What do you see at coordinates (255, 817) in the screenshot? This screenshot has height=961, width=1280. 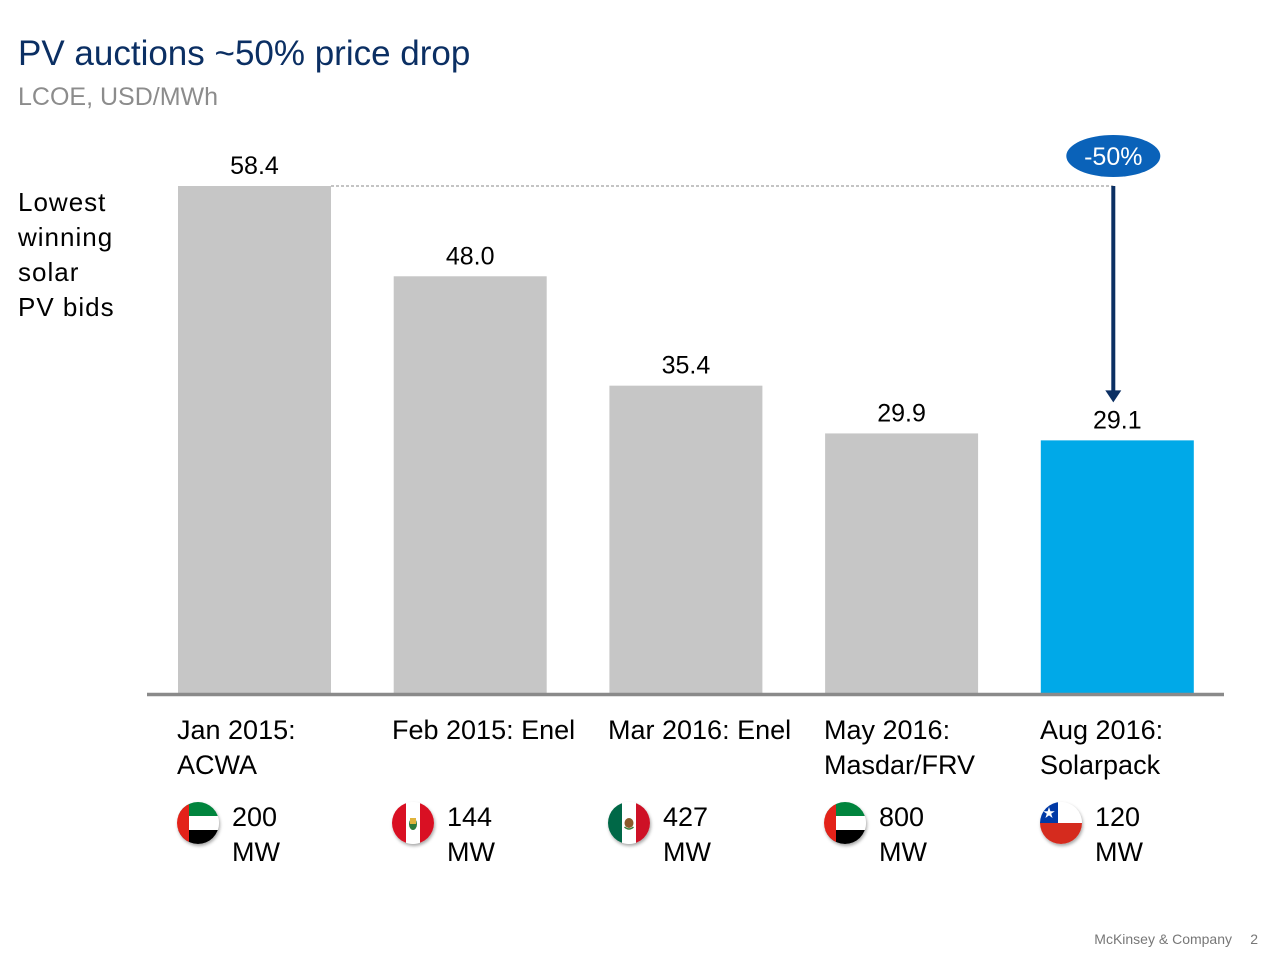 I see `capacity-value: 200` at bounding box center [255, 817].